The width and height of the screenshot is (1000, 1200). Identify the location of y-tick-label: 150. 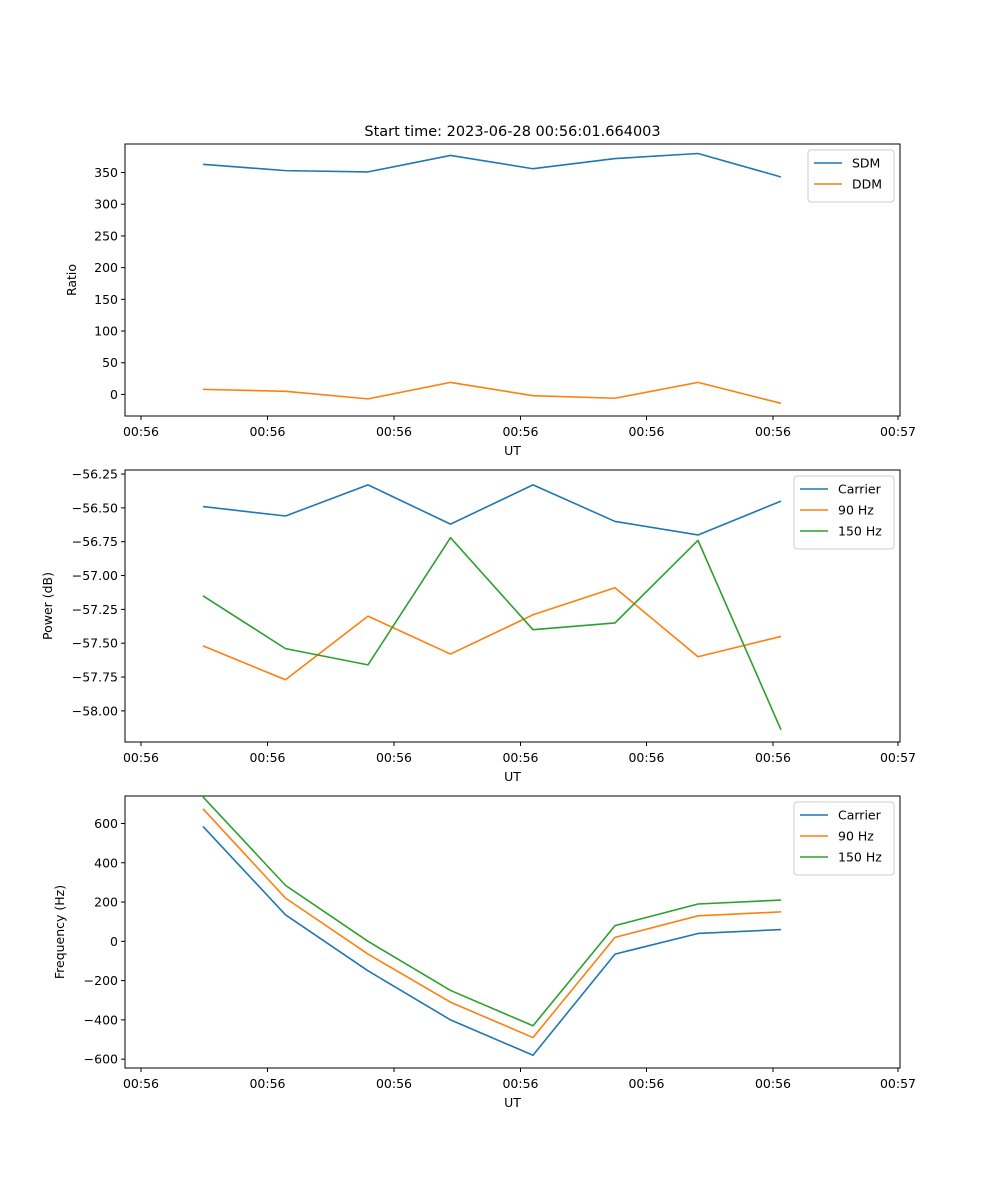
(106, 299).